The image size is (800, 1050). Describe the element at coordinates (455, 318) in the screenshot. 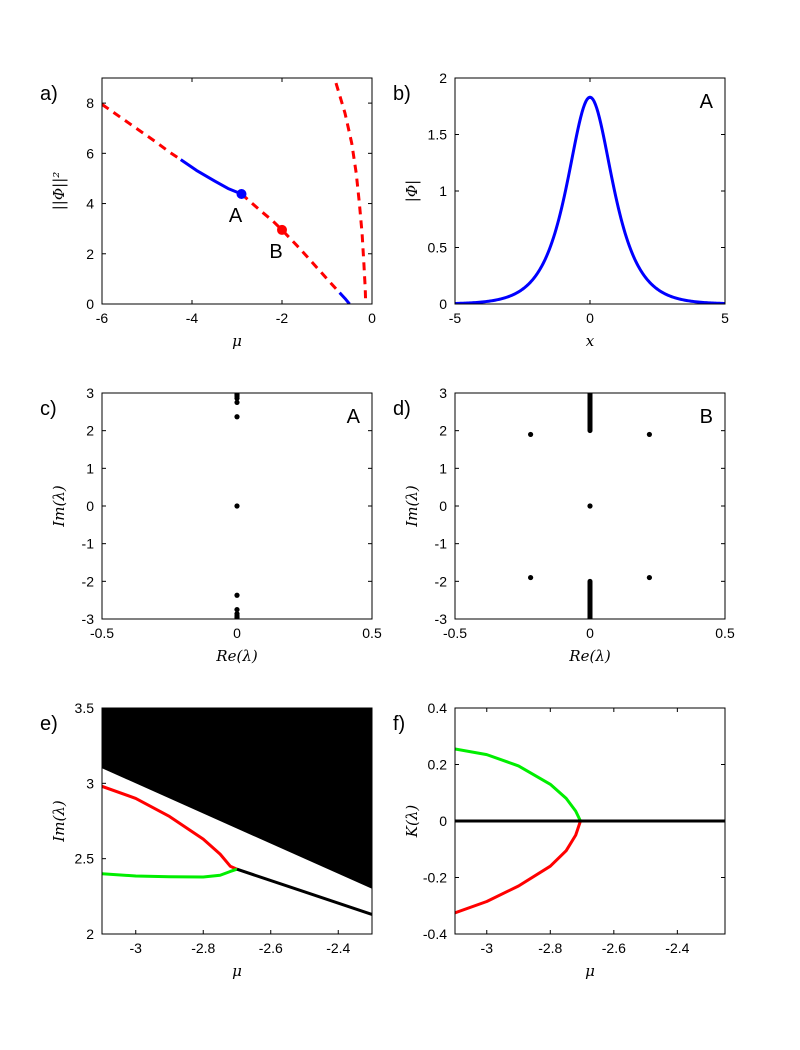

I see `x-tick-label: -5` at that location.